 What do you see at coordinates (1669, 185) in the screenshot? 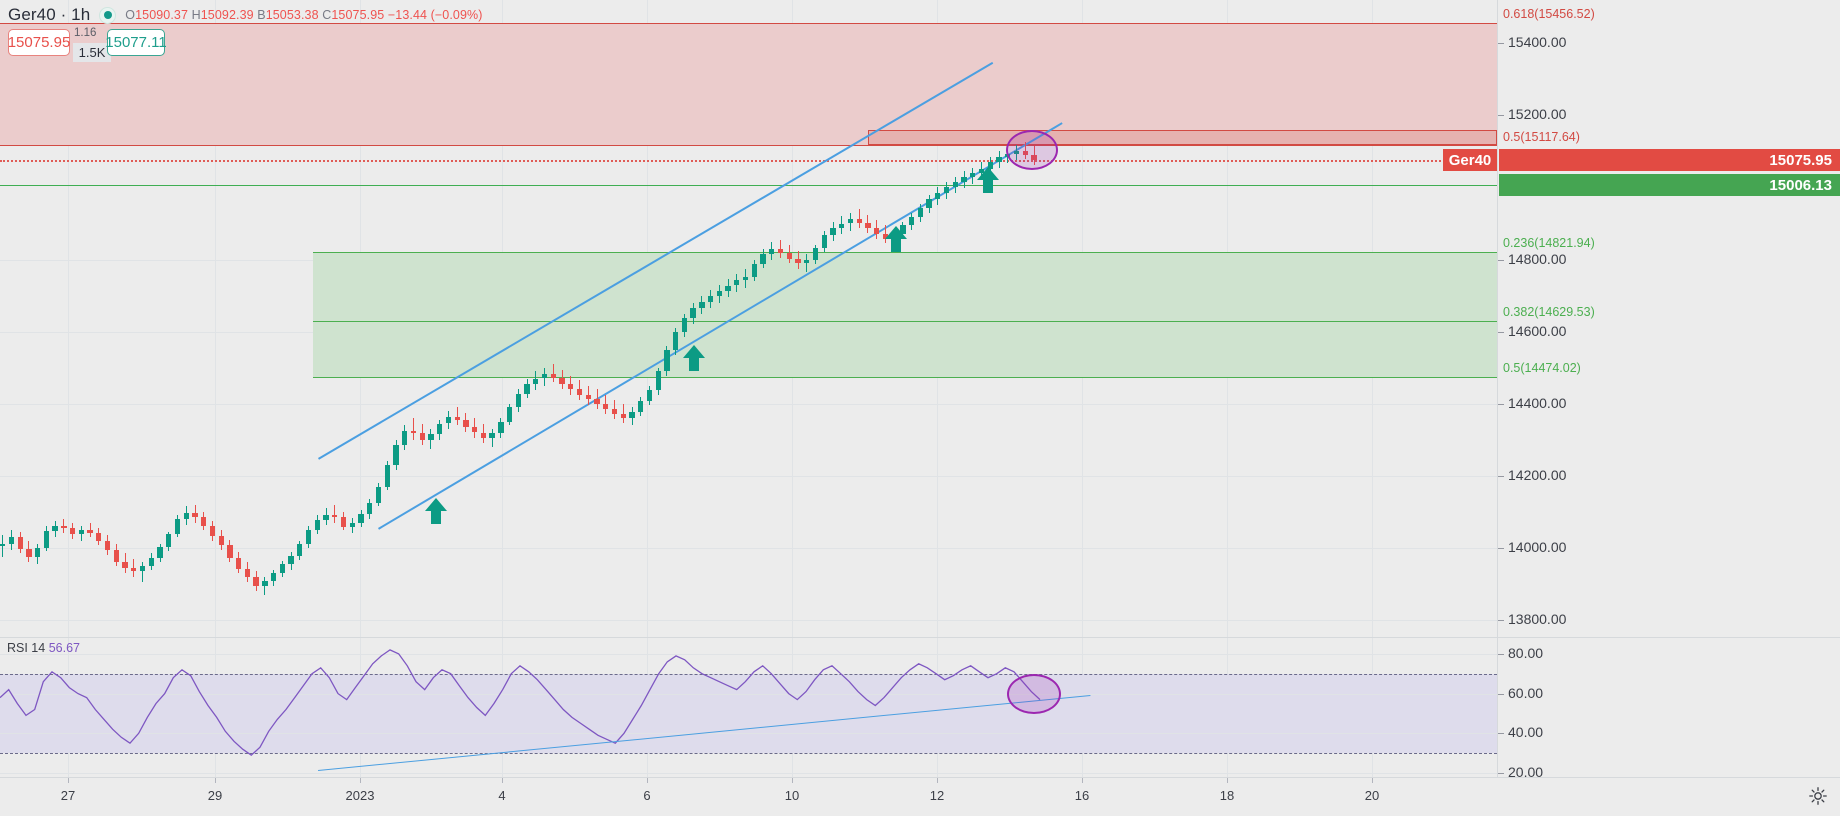
I see `support-price-tag: 15006.13` at bounding box center [1669, 185].